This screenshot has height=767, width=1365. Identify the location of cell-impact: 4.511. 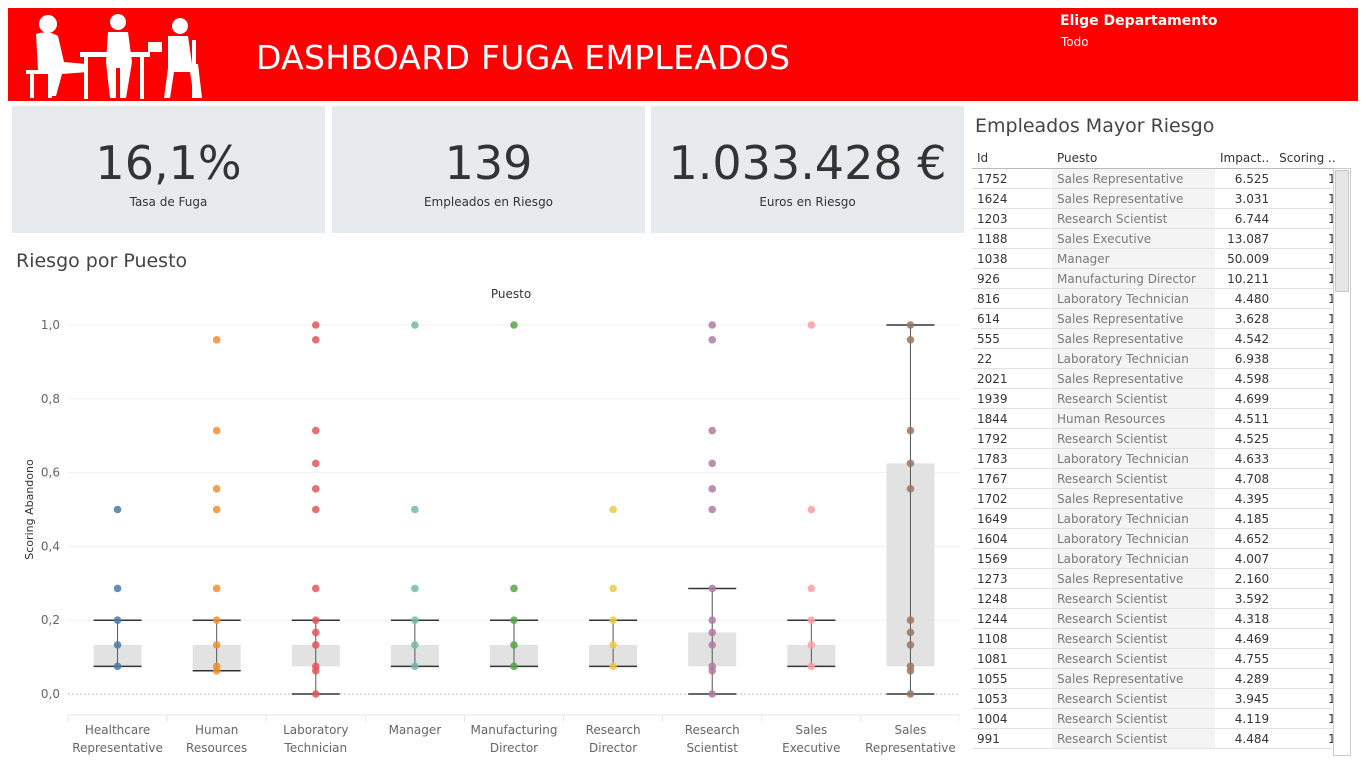
(1245, 418).